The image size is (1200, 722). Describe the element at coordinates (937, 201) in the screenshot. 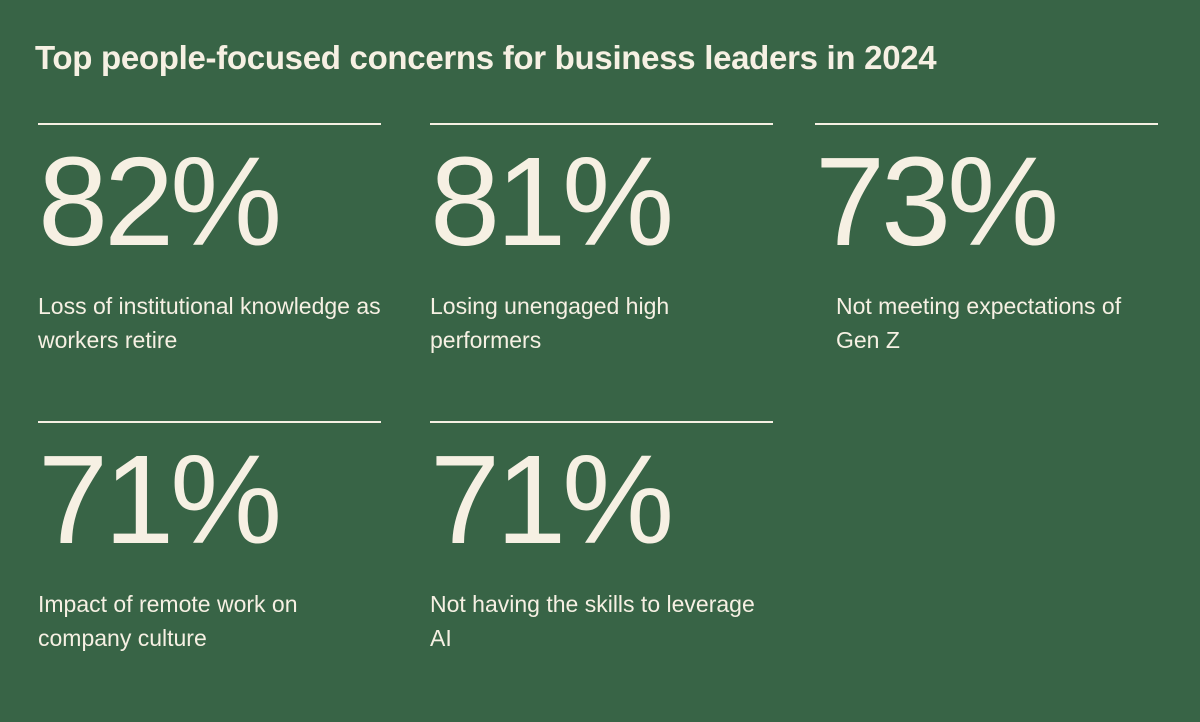

I see `stat-value: 73%` at that location.